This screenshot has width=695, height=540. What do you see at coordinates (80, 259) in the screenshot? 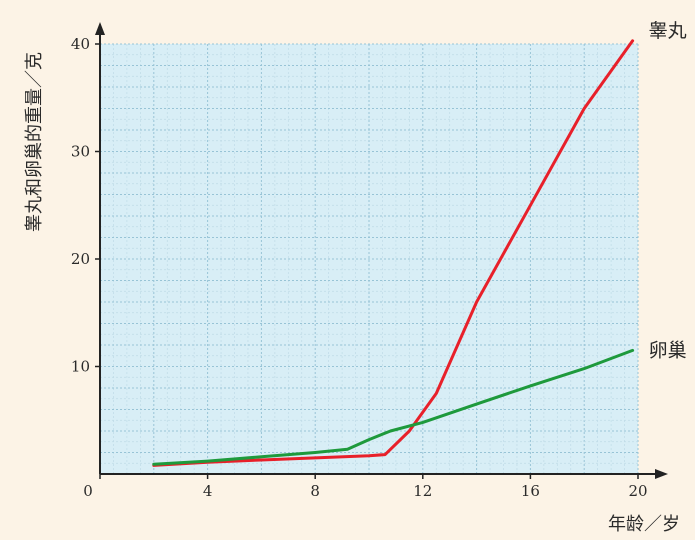
I see `y-tick-label: 20` at bounding box center [80, 259].